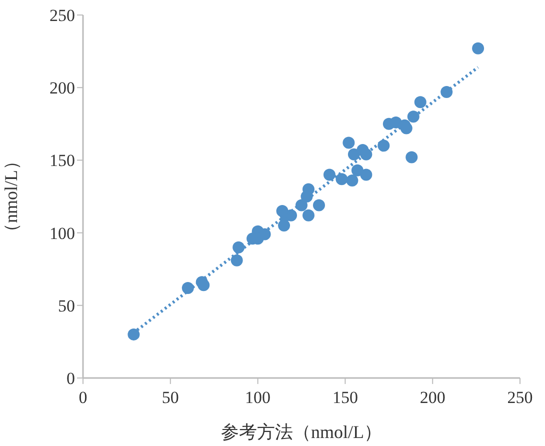  What do you see at coordinates (520, 397) in the screenshot?
I see `x-tick-label: 250` at bounding box center [520, 397].